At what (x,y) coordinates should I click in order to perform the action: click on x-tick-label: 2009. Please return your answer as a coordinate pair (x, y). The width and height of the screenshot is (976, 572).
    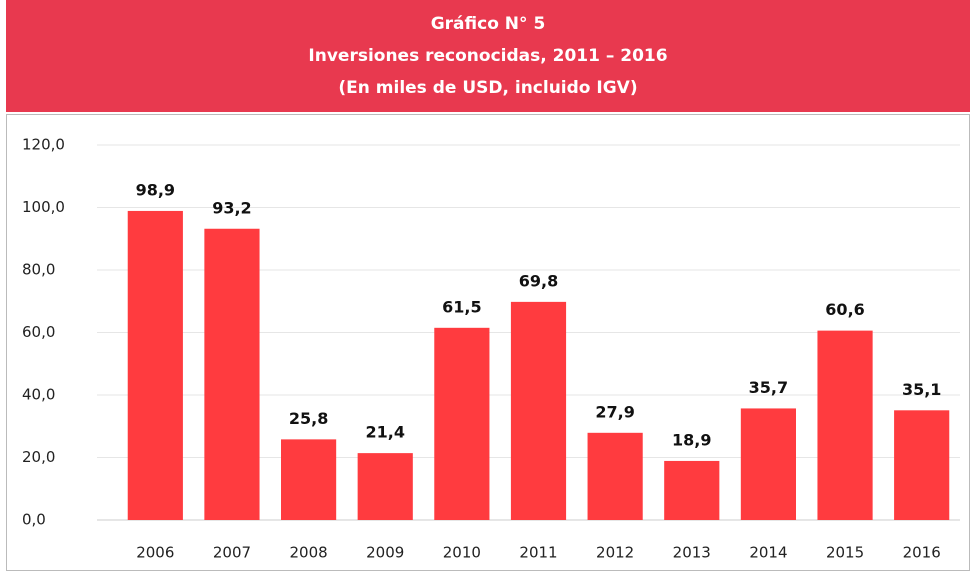
    Looking at the image, I should click on (385, 553).